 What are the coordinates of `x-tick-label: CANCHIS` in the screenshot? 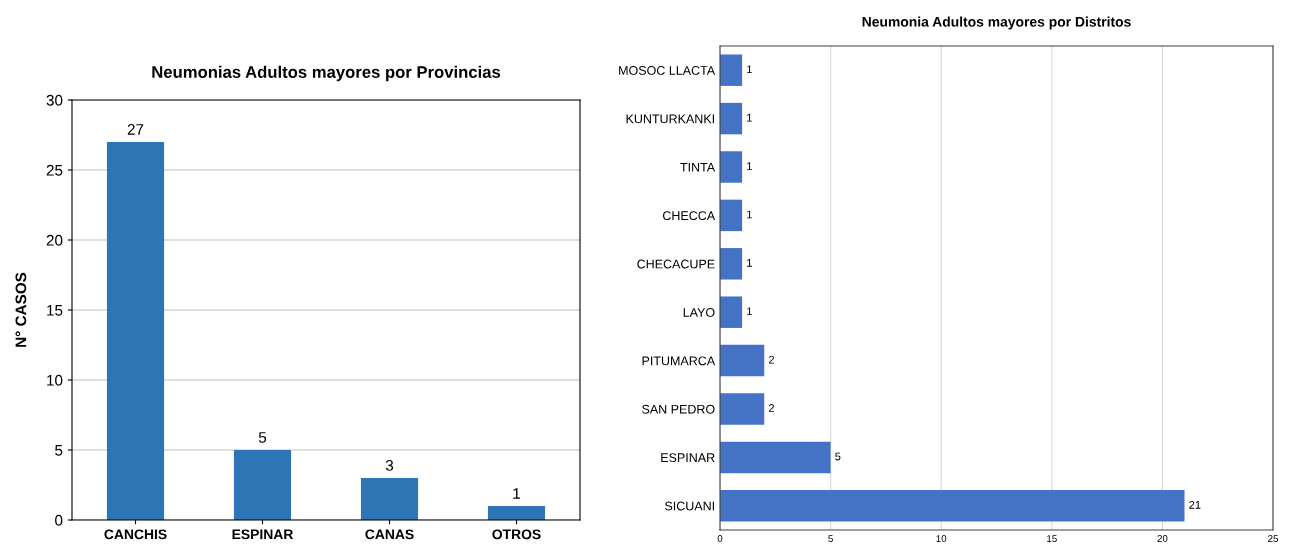 It's located at (135, 534).